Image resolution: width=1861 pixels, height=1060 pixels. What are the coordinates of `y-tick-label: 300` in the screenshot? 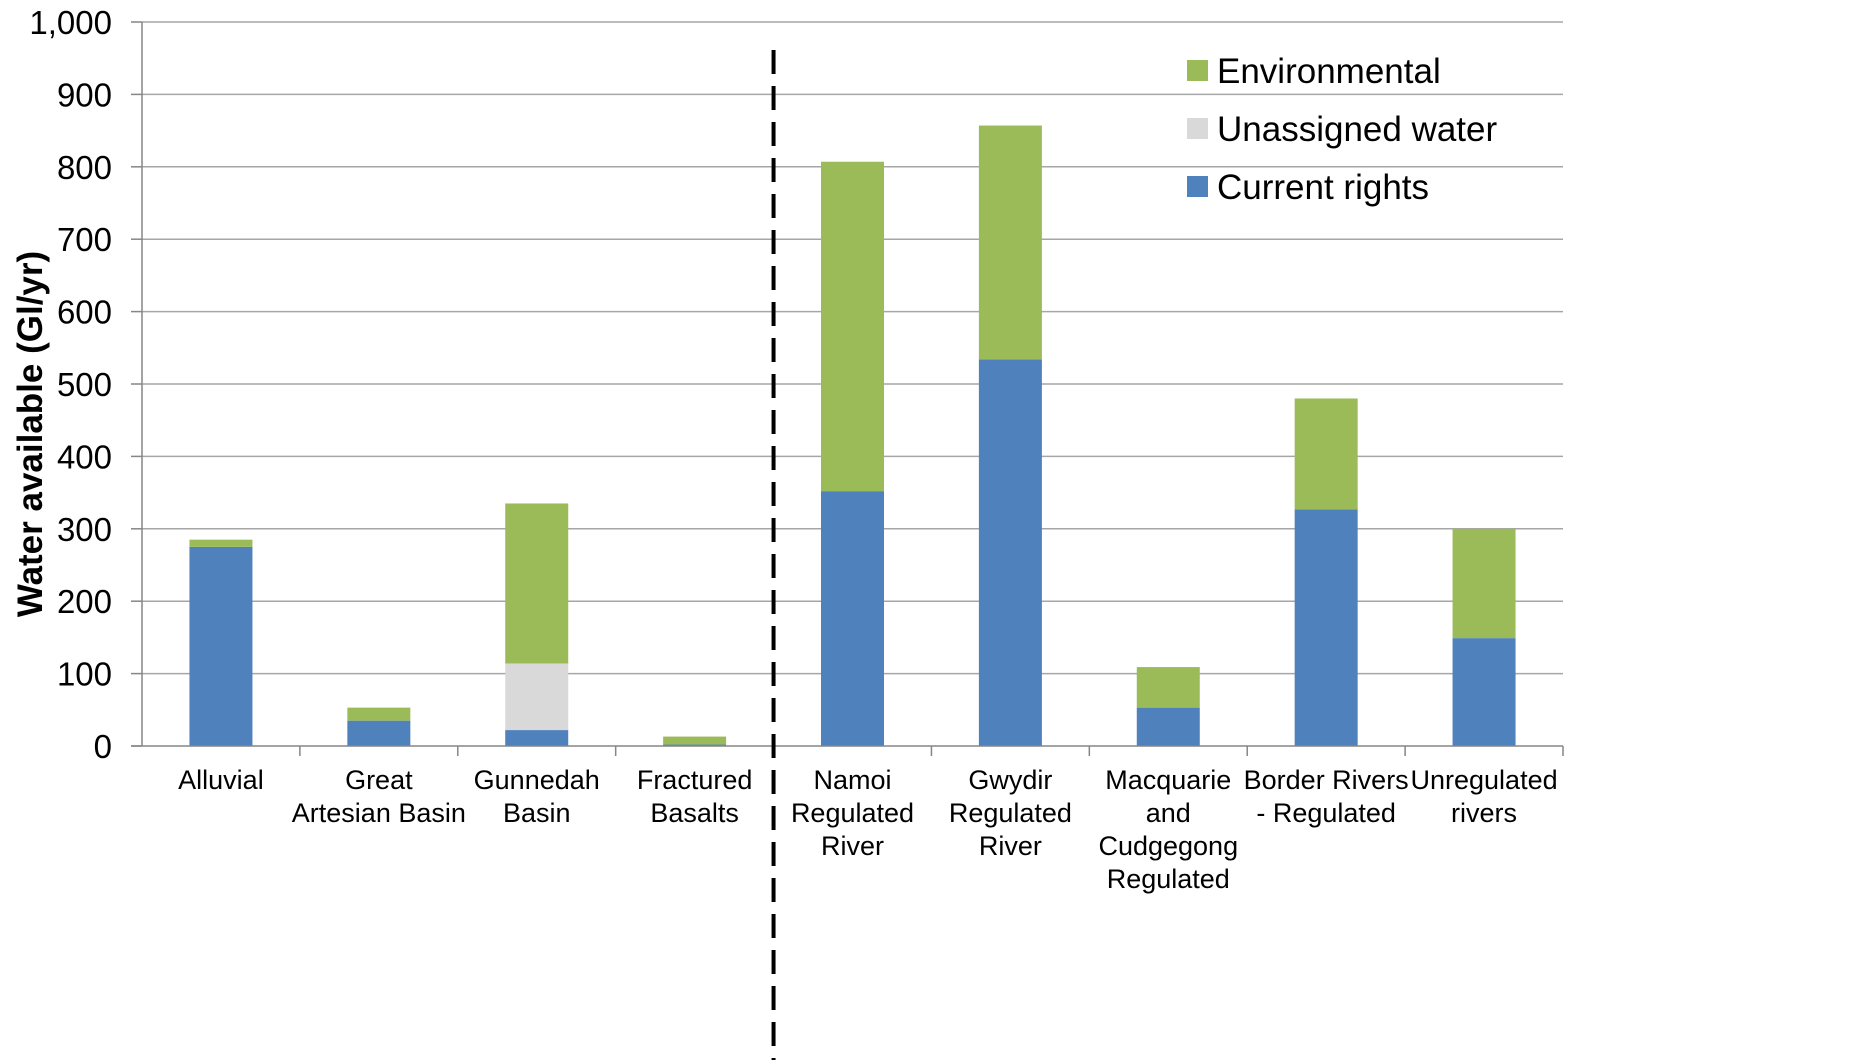 It's located at (84, 529).